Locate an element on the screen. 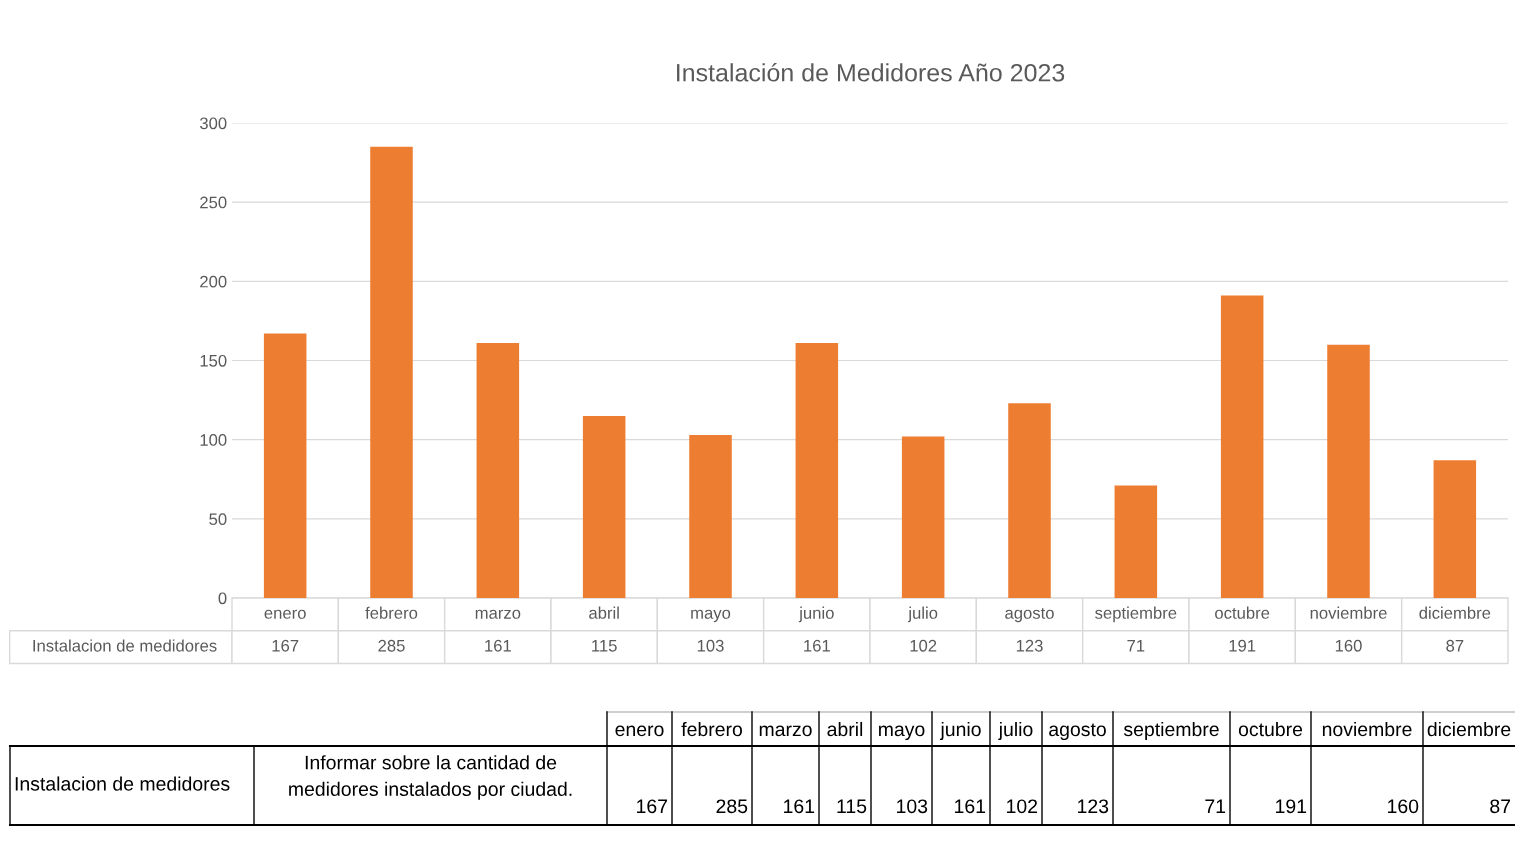 The image size is (1515, 858). y-tick-label: 300 is located at coordinates (213, 123).